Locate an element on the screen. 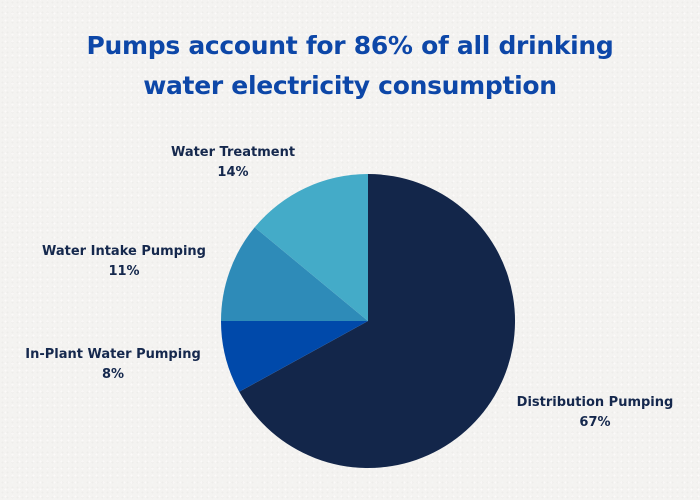 The image size is (700, 500). label-text: Distribution Pumping is located at coordinates (595, 402).